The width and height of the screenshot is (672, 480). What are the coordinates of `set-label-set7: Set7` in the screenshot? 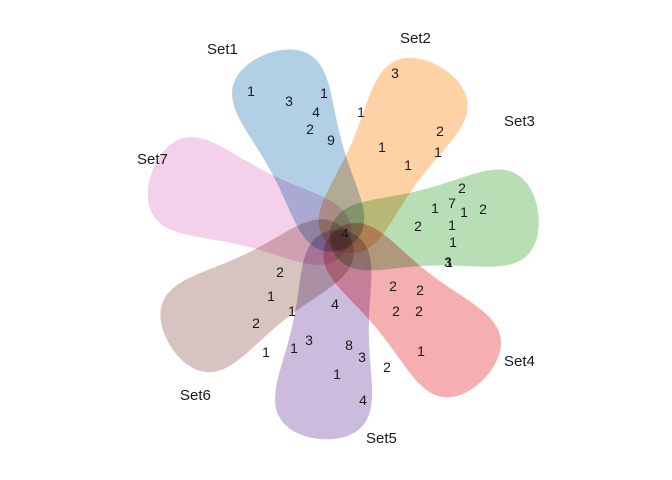 It's located at (152, 159).